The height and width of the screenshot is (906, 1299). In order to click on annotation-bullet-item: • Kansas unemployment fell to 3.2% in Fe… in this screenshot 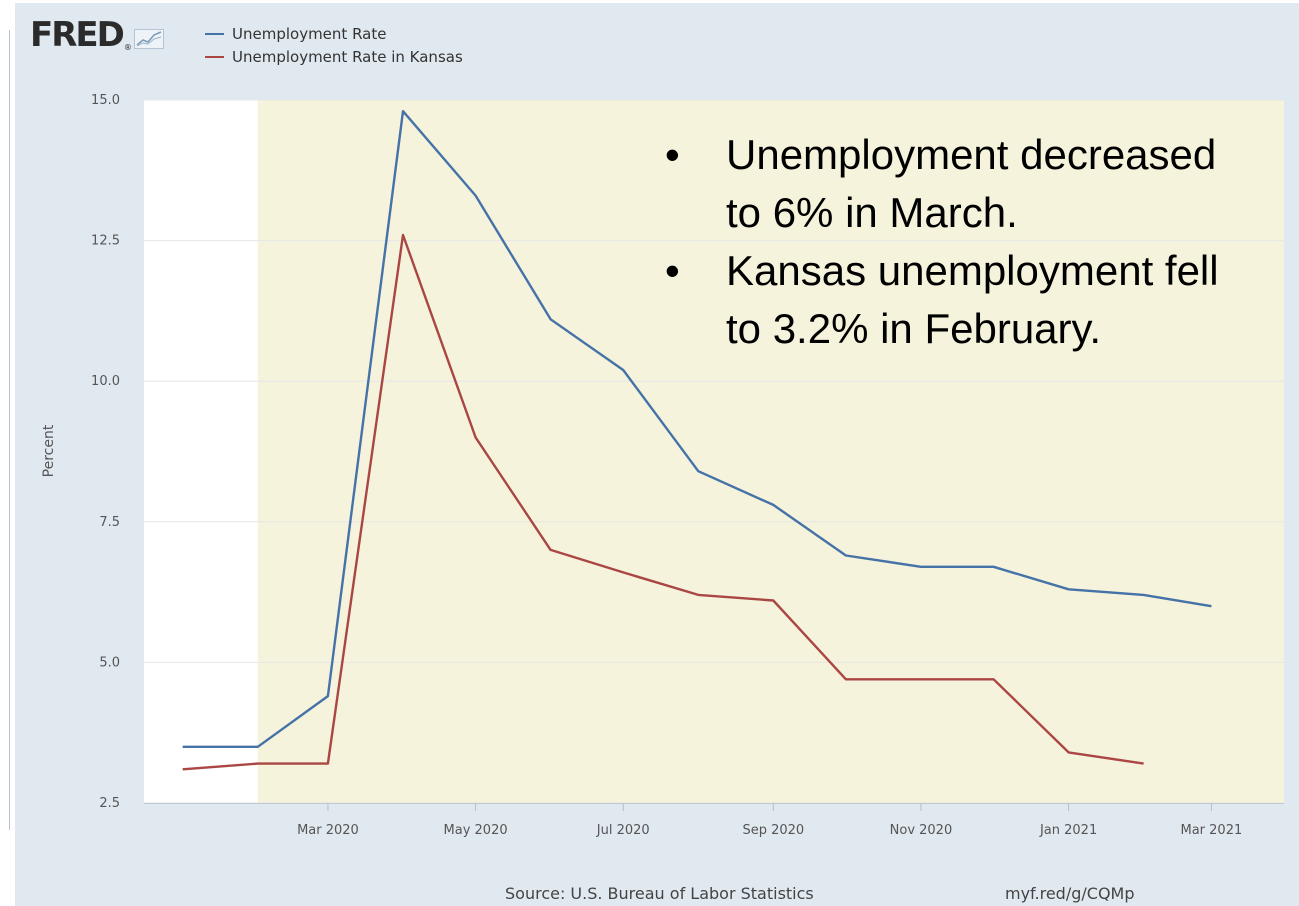, I will do `click(960, 300)`.